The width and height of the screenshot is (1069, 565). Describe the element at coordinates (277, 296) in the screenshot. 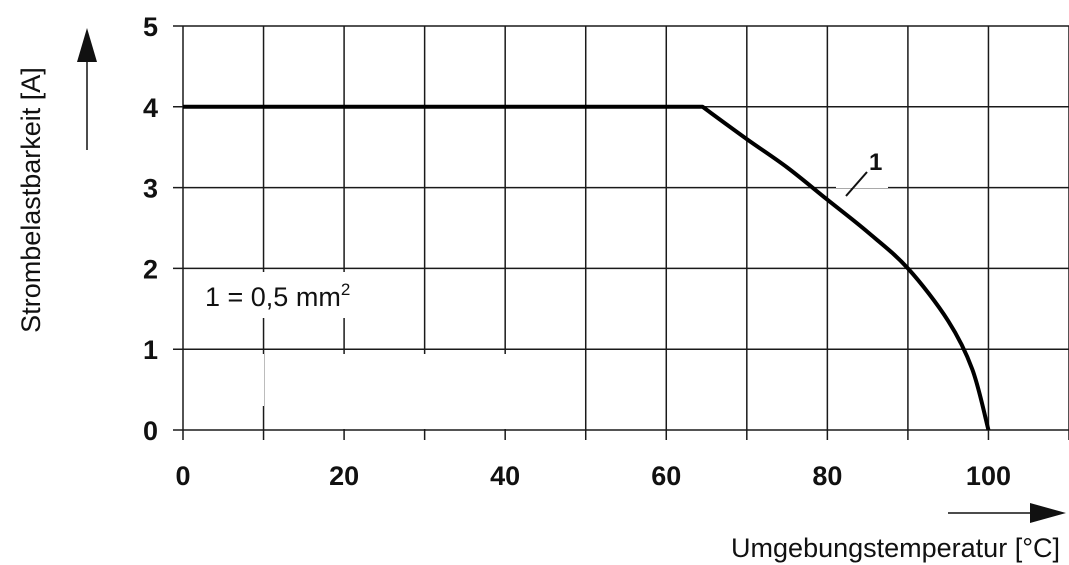

I see `wire-size-annotation: 1 = 0,5 mm2` at that location.